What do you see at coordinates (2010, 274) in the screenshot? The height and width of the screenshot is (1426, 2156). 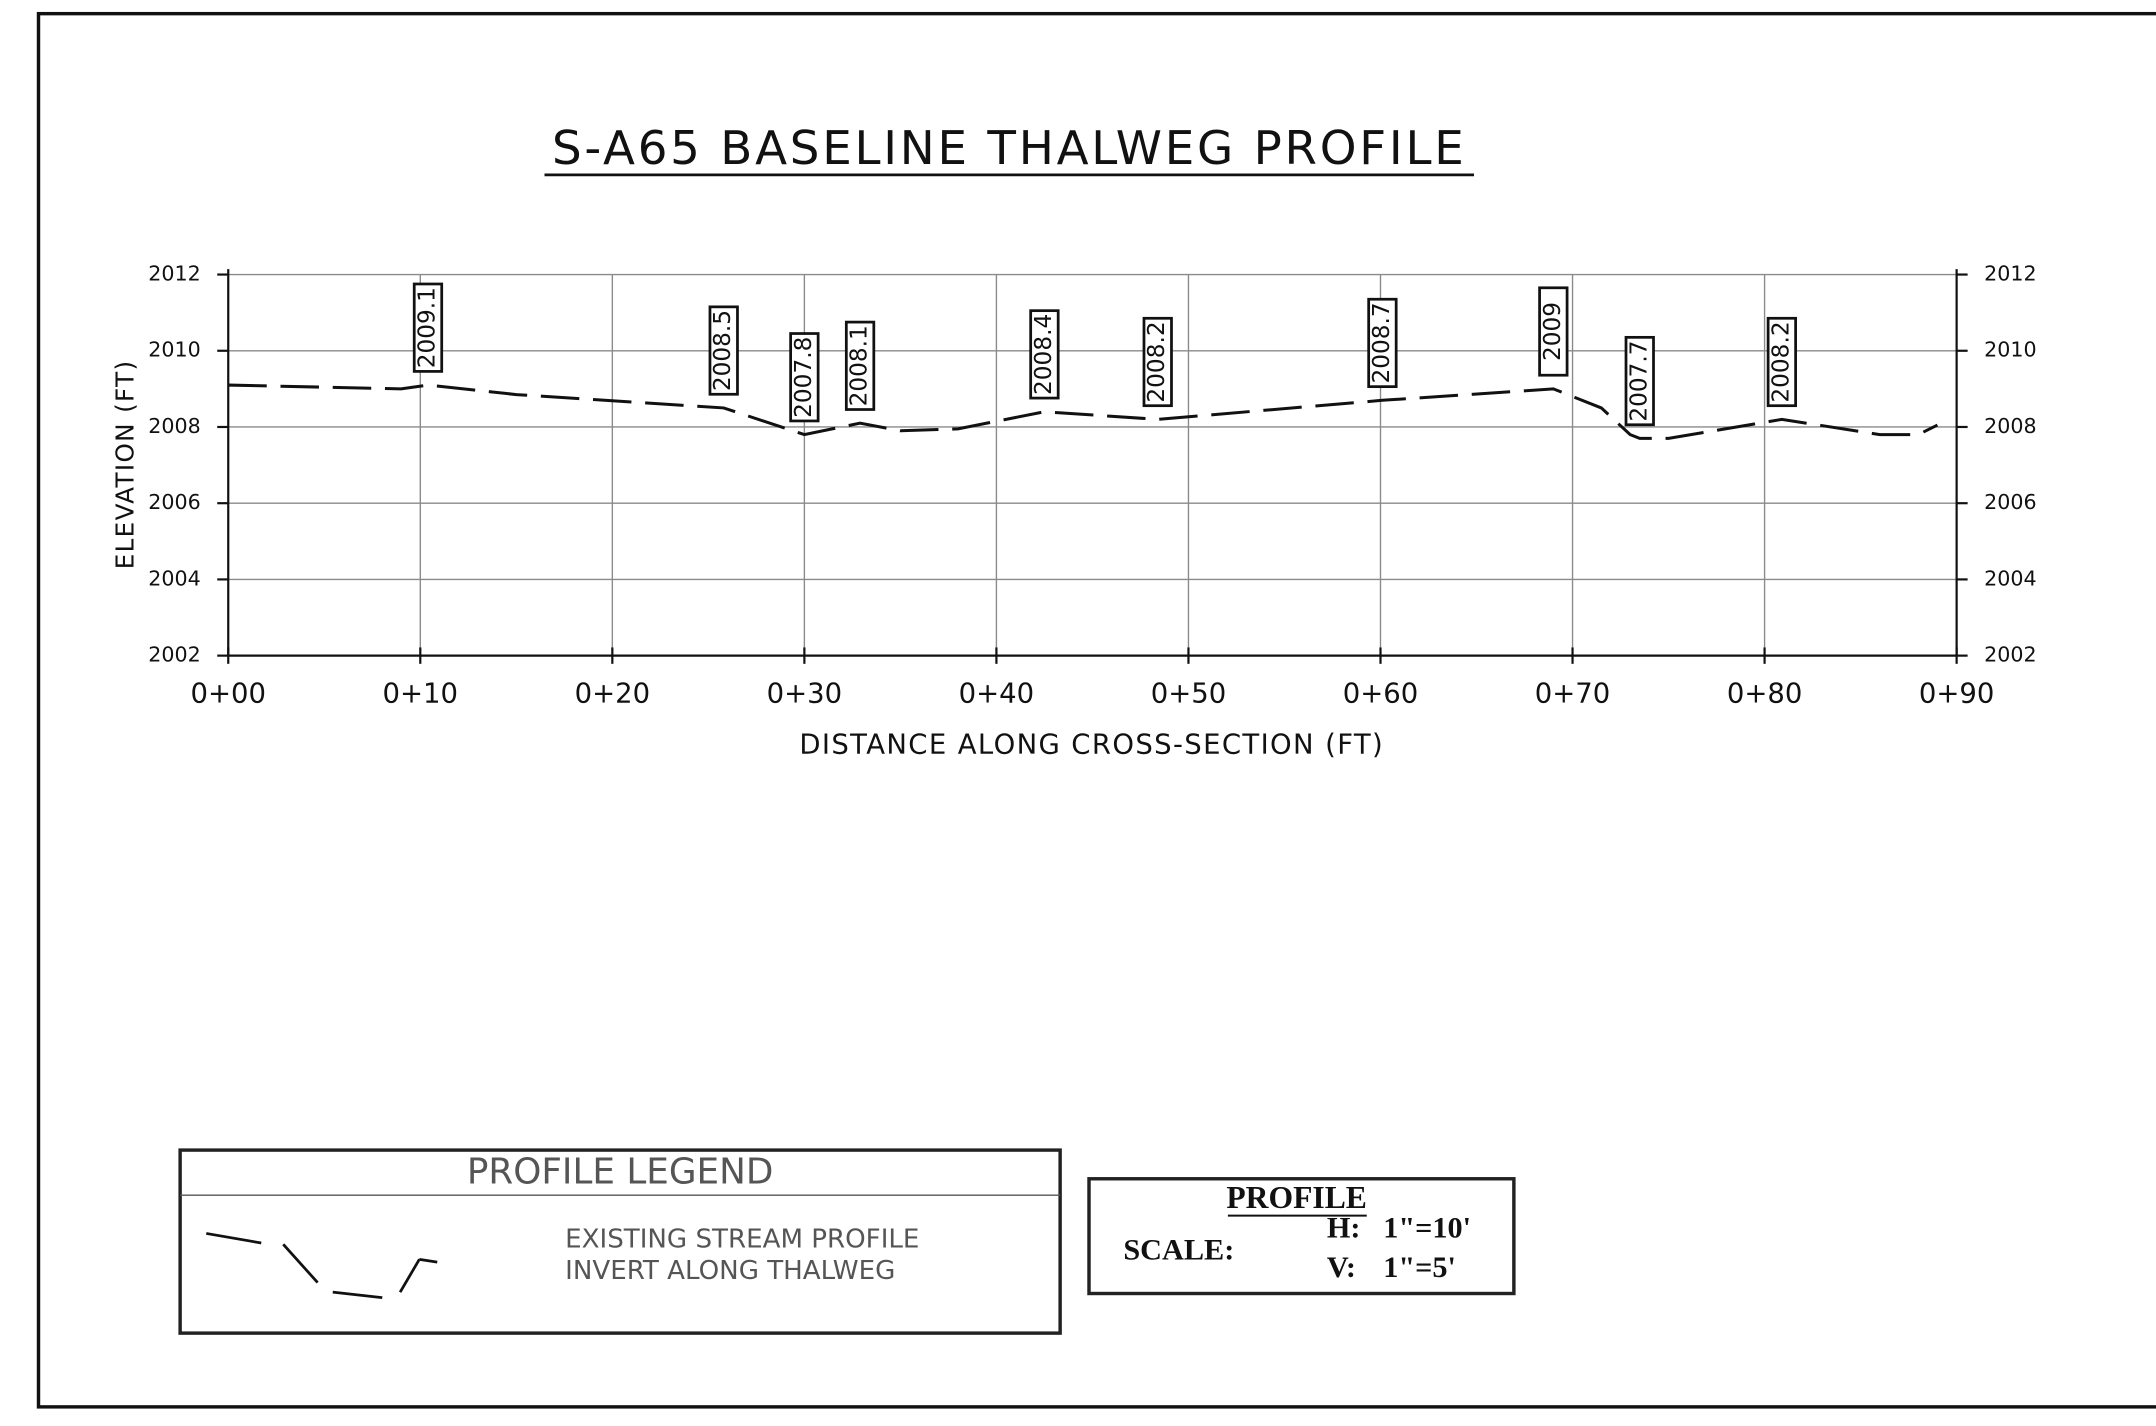 I see `y2-tick-label: 2012` at bounding box center [2010, 274].